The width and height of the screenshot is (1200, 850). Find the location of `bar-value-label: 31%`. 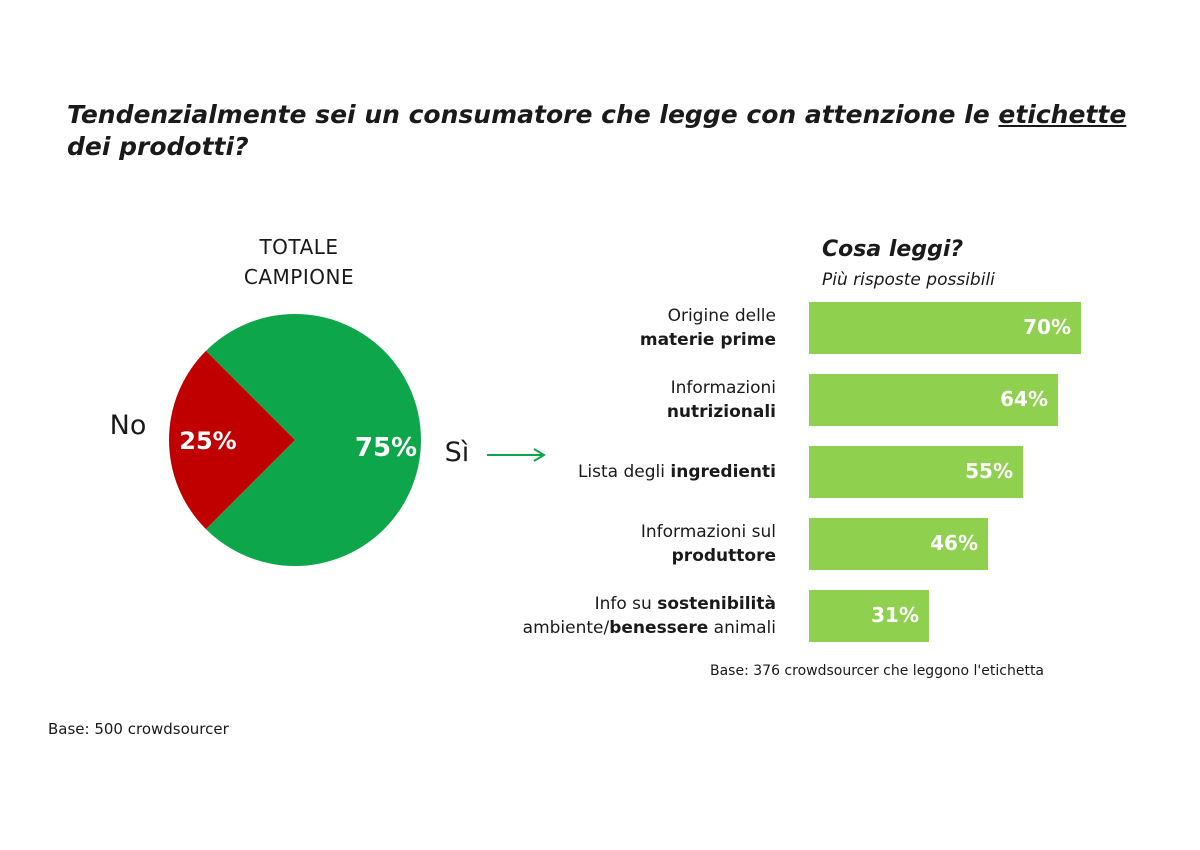

bar-value-label: 31% is located at coordinates (895, 615).